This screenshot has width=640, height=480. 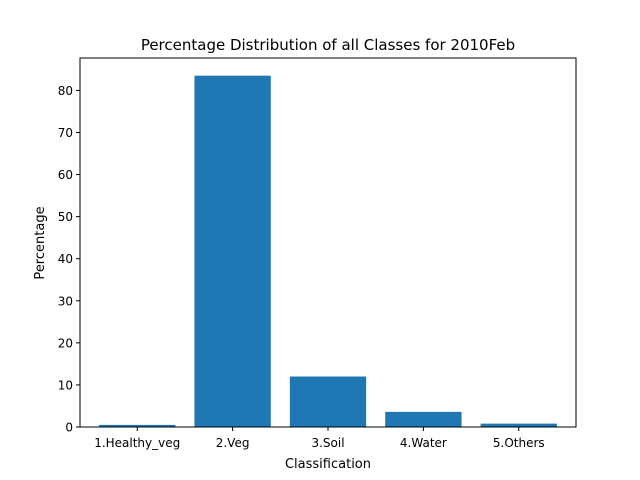 What do you see at coordinates (65, 133) in the screenshot?
I see `y-tick-label: 70` at bounding box center [65, 133].